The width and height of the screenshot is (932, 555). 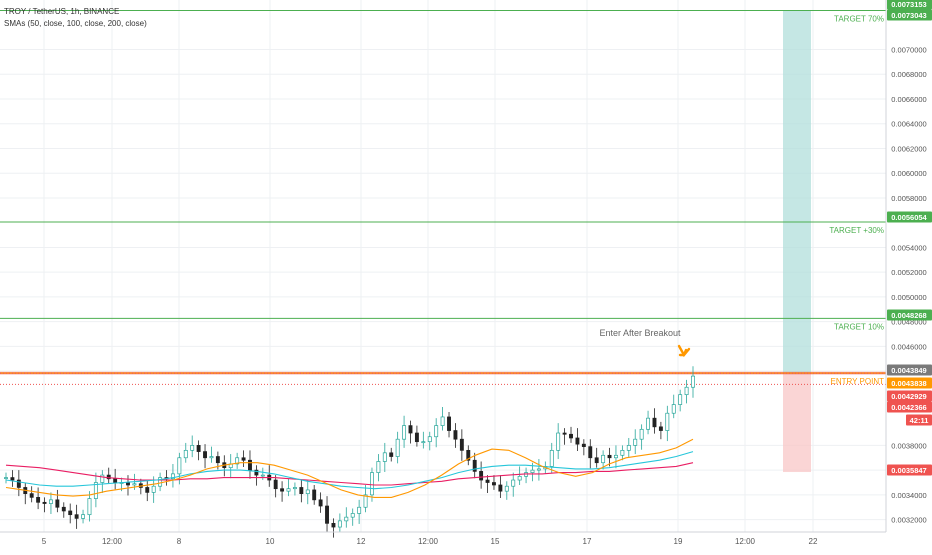 What do you see at coordinates (684, 351) in the screenshot?
I see `arrow-down-icon` at bounding box center [684, 351].